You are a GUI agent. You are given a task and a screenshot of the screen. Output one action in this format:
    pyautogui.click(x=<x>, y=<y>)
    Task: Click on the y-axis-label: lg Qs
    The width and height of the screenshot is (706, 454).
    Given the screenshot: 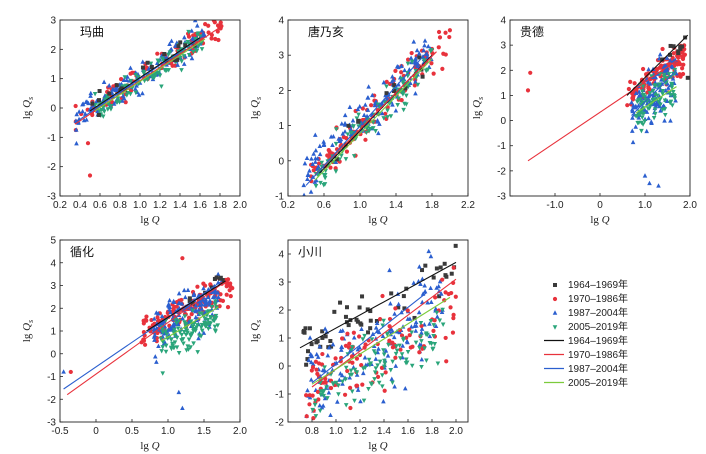 What is the action you would take?
    pyautogui.click(x=256, y=108)
    